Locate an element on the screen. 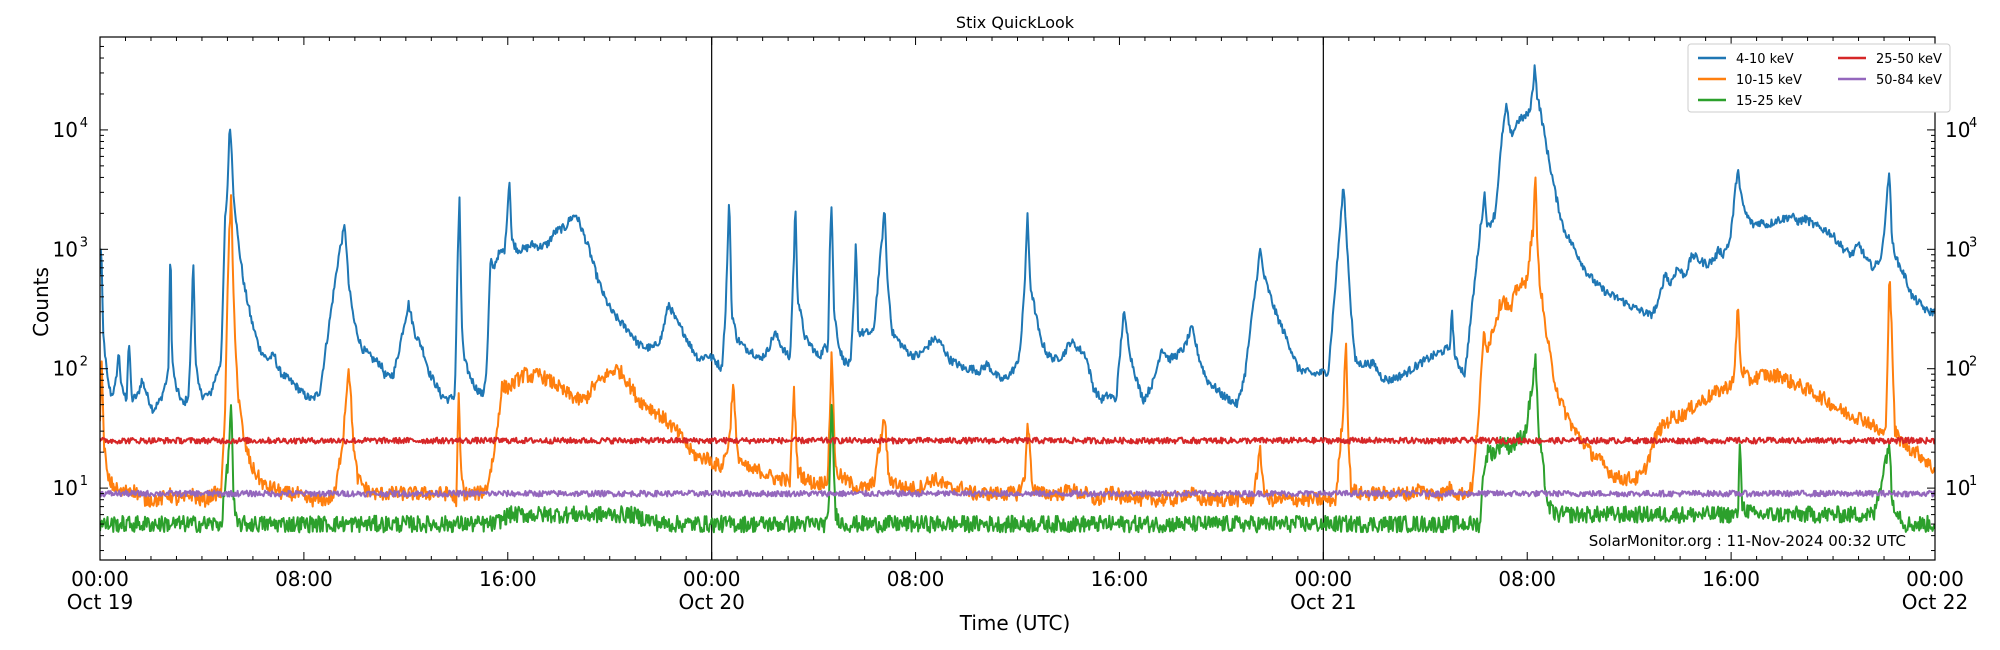 The height and width of the screenshot is (650, 2000). chart-title: Stix QuickLook is located at coordinates (1015, 22).